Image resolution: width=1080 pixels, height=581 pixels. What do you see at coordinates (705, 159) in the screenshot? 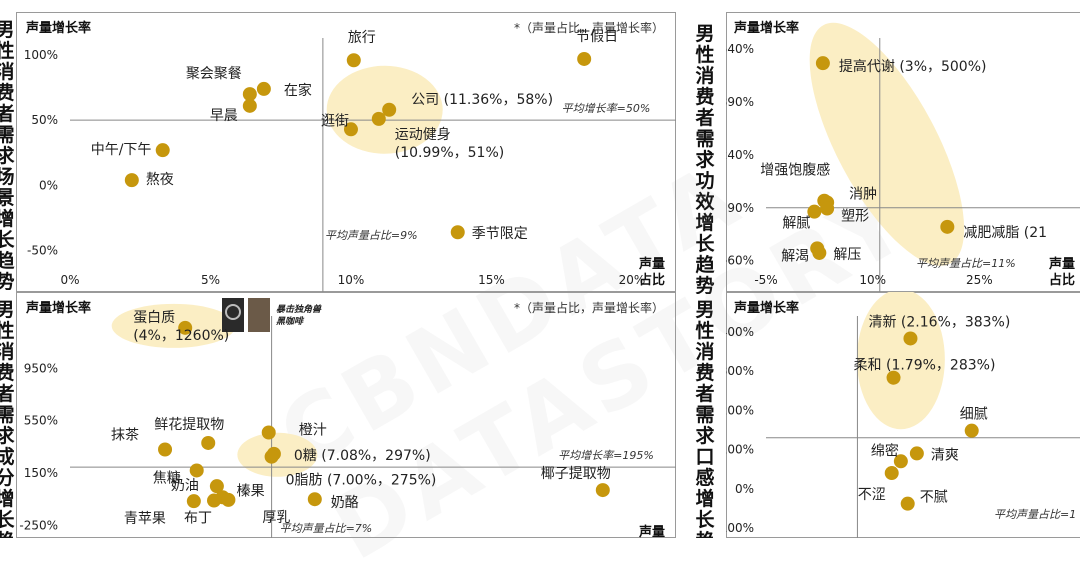
I see `chart2-side-title: 男性消费者需求功效增长趋势` at bounding box center [705, 159].